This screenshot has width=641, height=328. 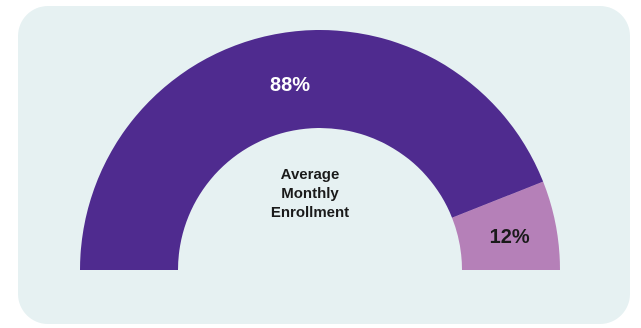 I want to click on gauge-center-label: Average Monthly Enrollment, so click(x=310, y=193).